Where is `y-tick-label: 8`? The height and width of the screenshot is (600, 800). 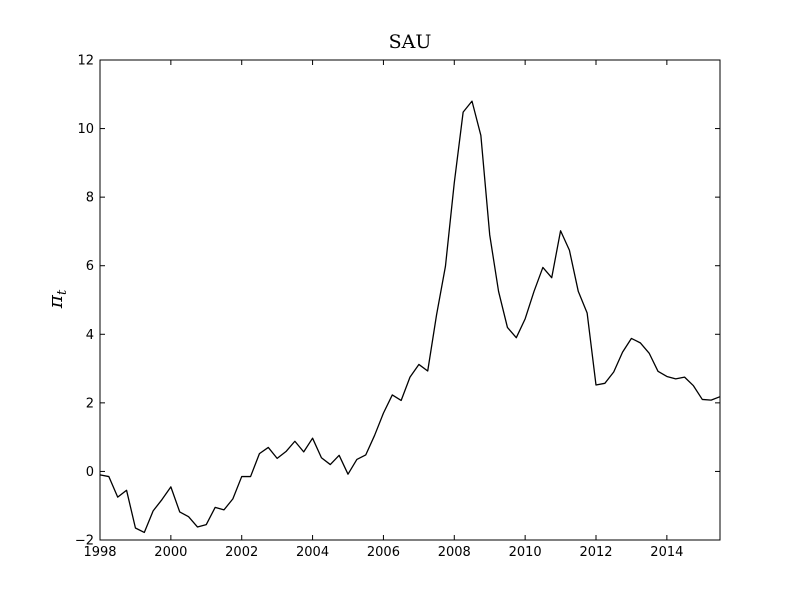 y-tick-label: 8 is located at coordinates (90, 198).